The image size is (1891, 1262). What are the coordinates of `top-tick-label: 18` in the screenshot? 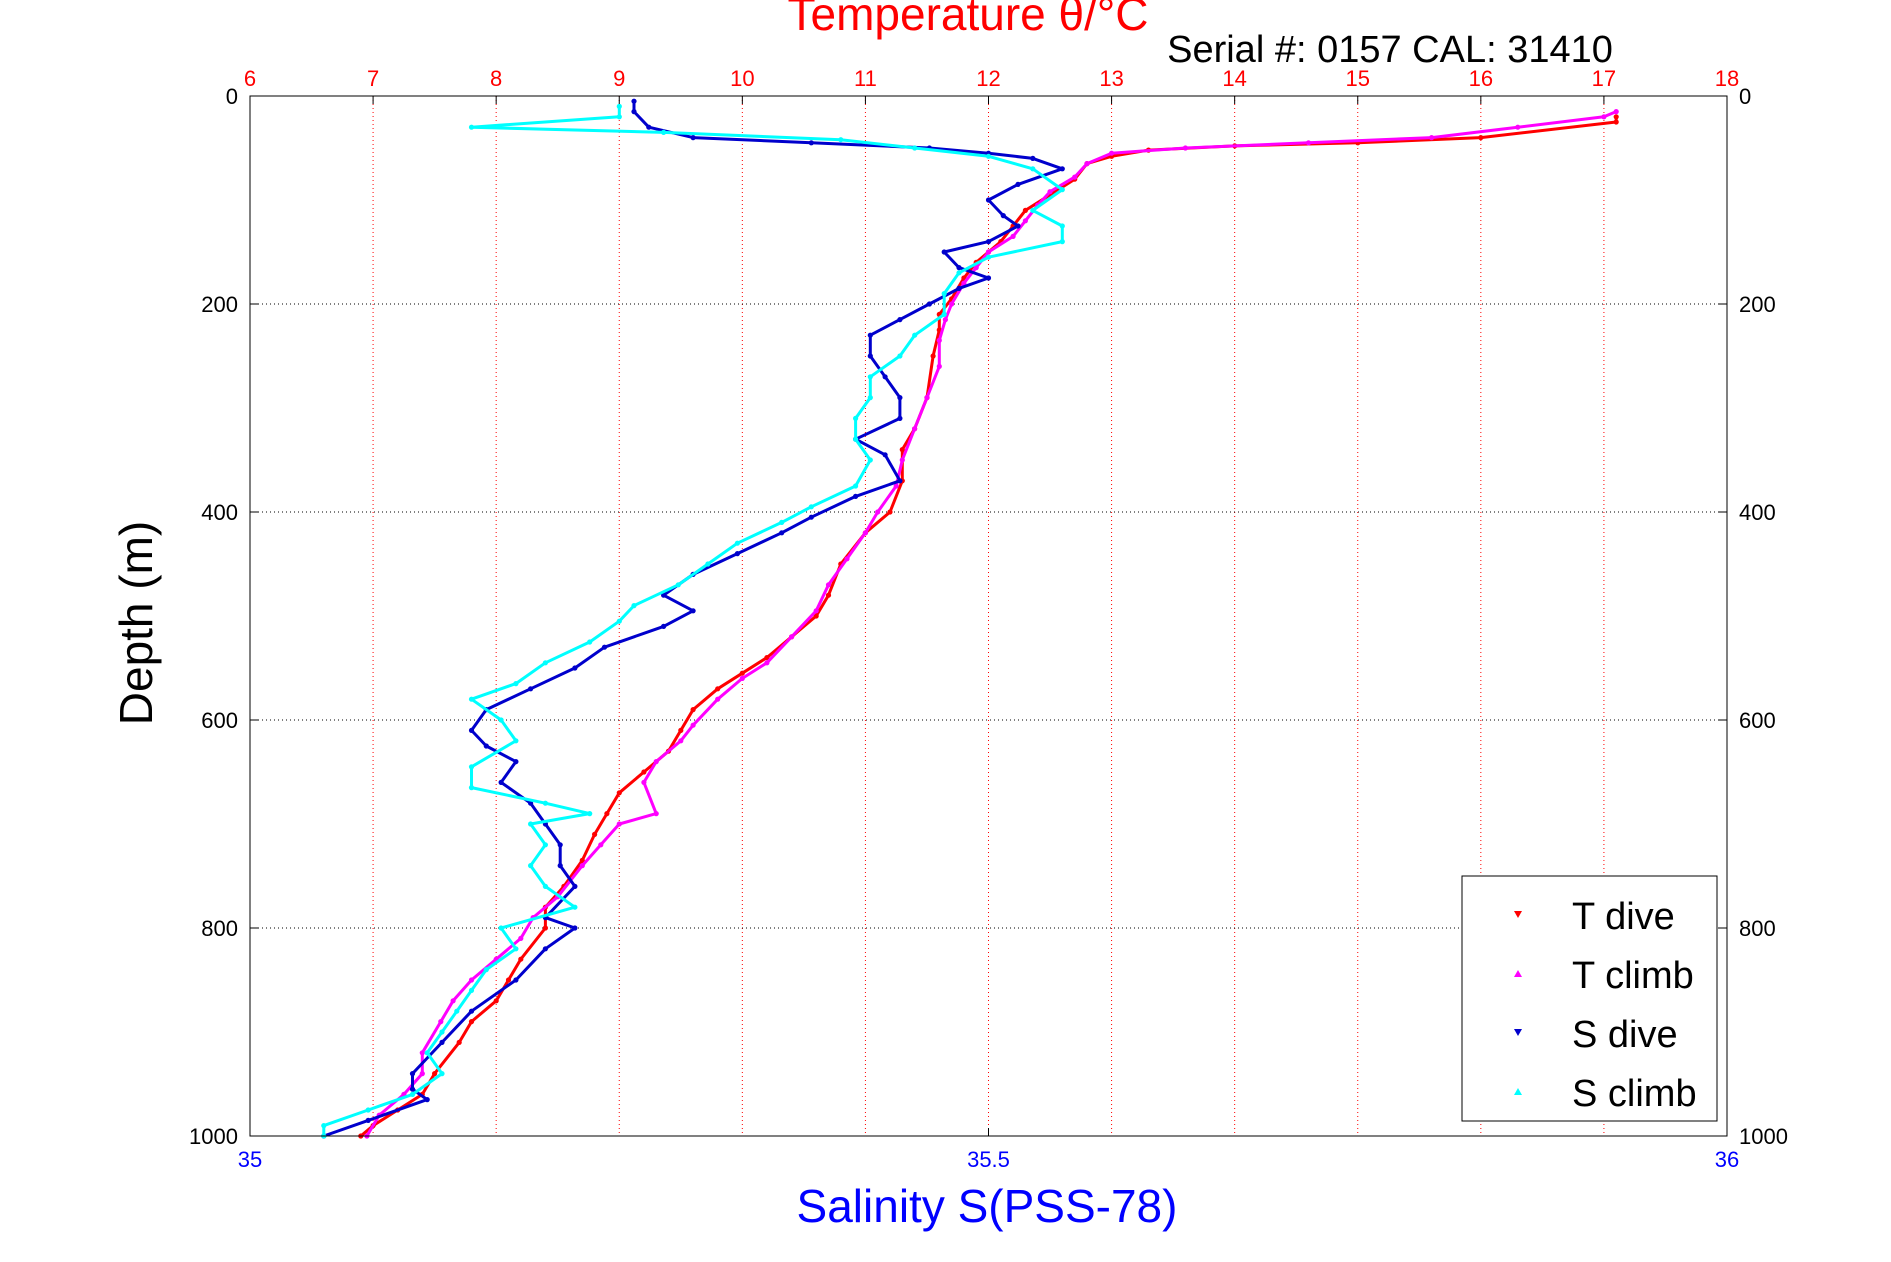 It's located at (1727, 78).